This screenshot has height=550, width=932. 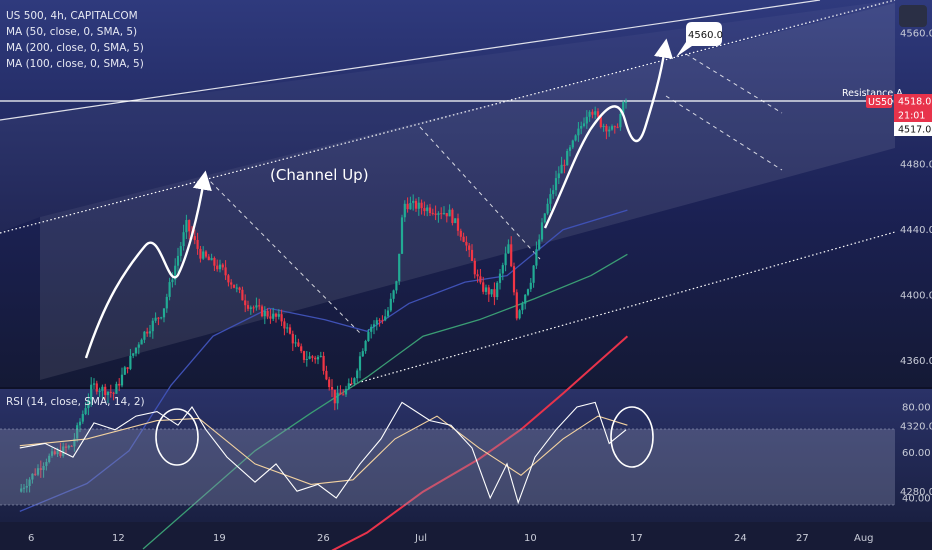 What do you see at coordinates (75, 48) in the screenshot?
I see `indicator-ma200: MA (200, close, 0, SMA, 5)` at bounding box center [75, 48].